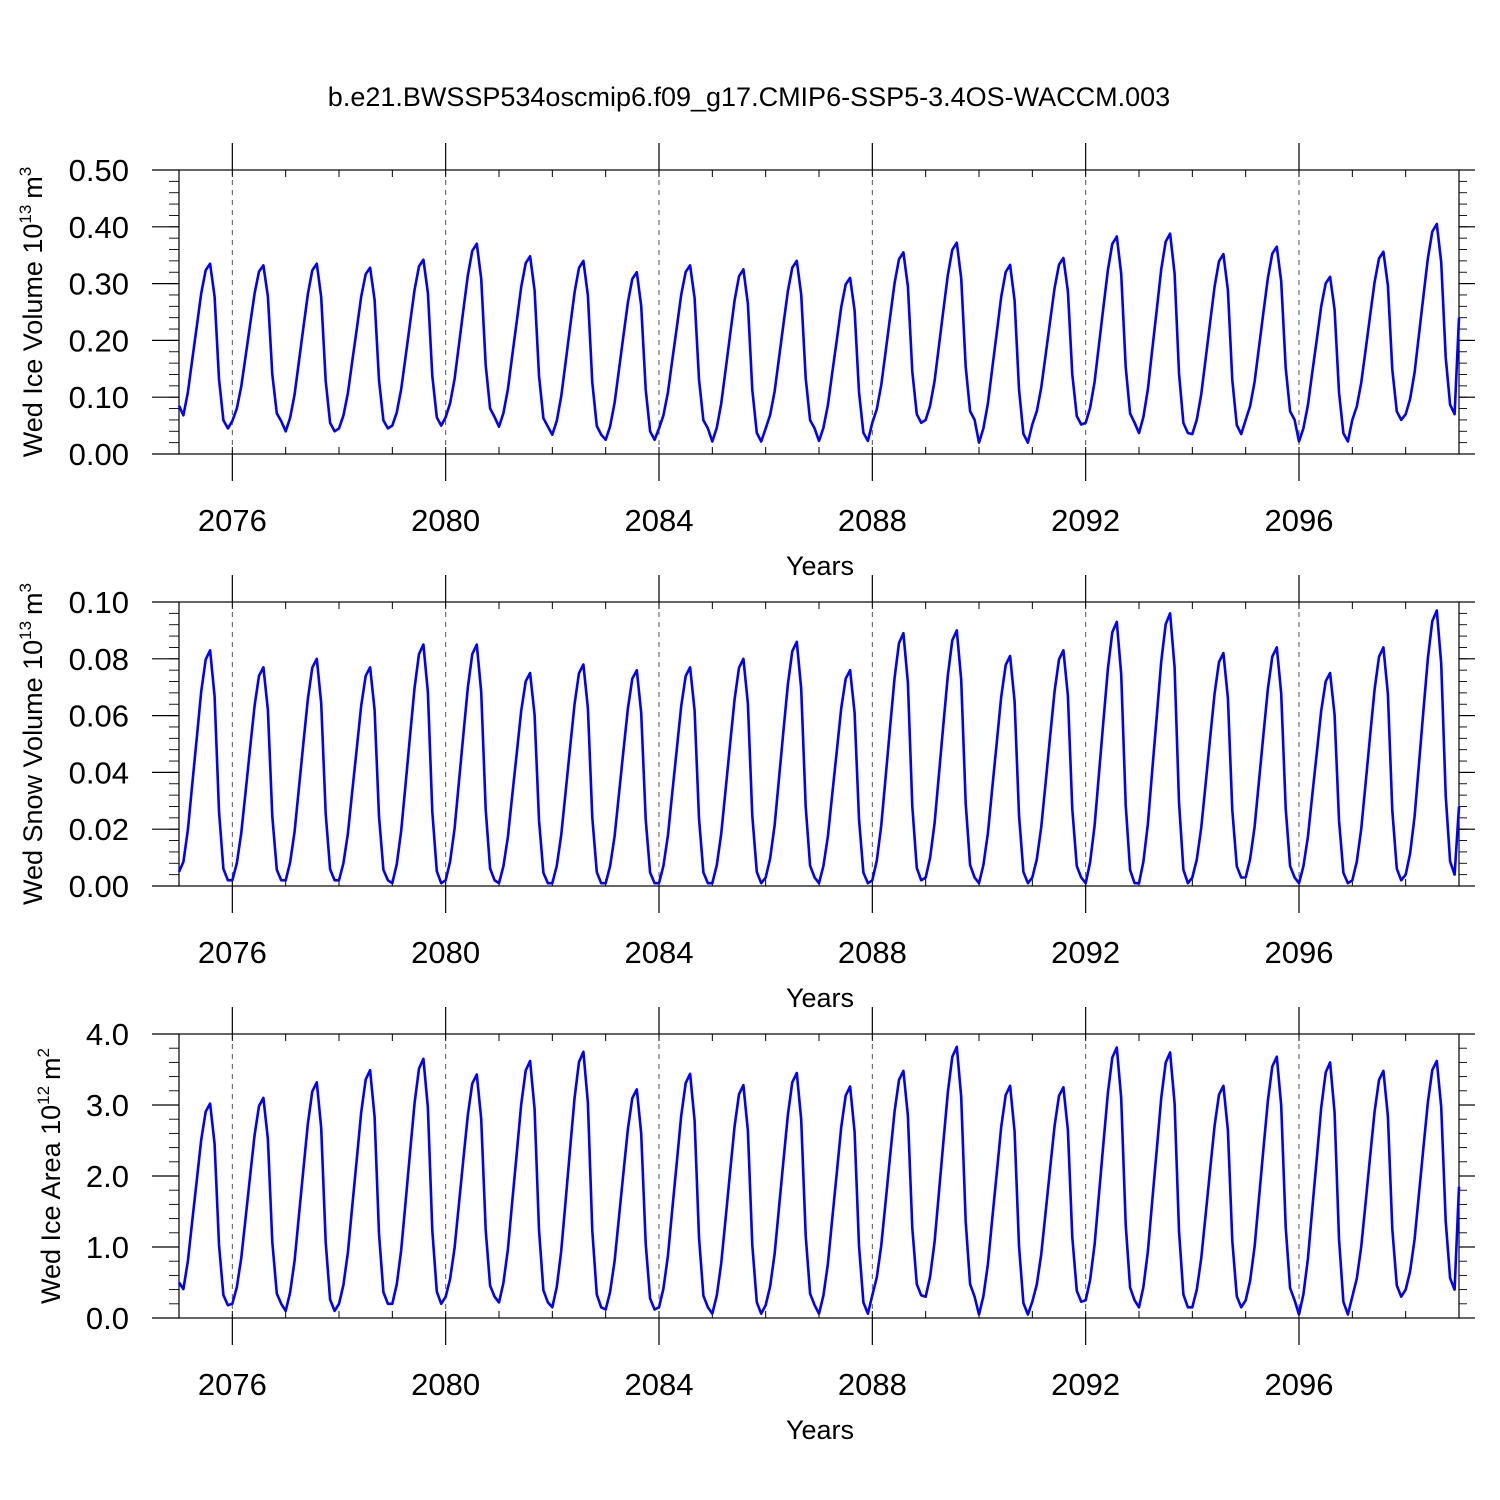 This screenshot has height=1500, width=1500. Describe the element at coordinates (107, 1105) in the screenshot. I see `y-tick-label: 3.0` at that location.